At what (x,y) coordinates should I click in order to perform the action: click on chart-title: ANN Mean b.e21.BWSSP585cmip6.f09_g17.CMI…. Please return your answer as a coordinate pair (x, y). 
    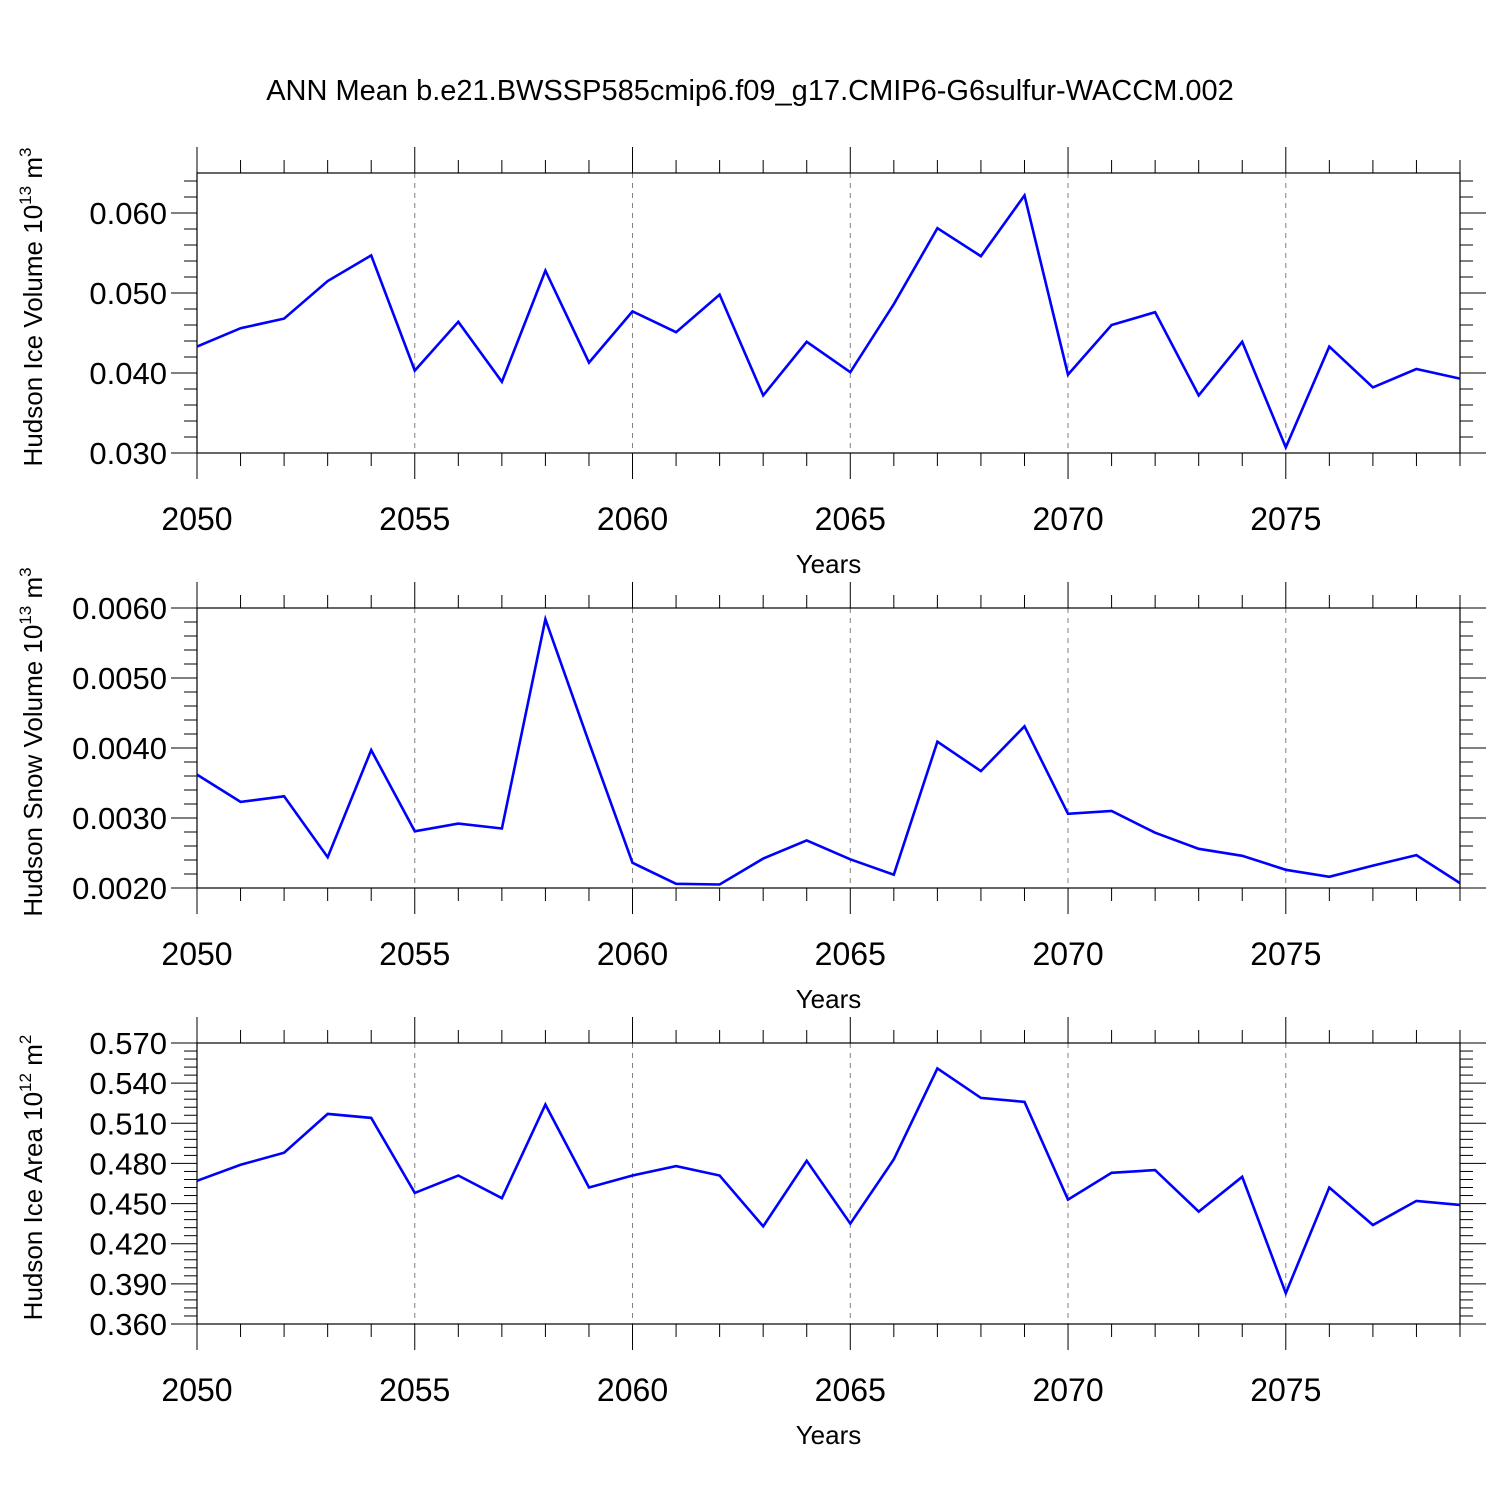
    Looking at the image, I should click on (750, 91).